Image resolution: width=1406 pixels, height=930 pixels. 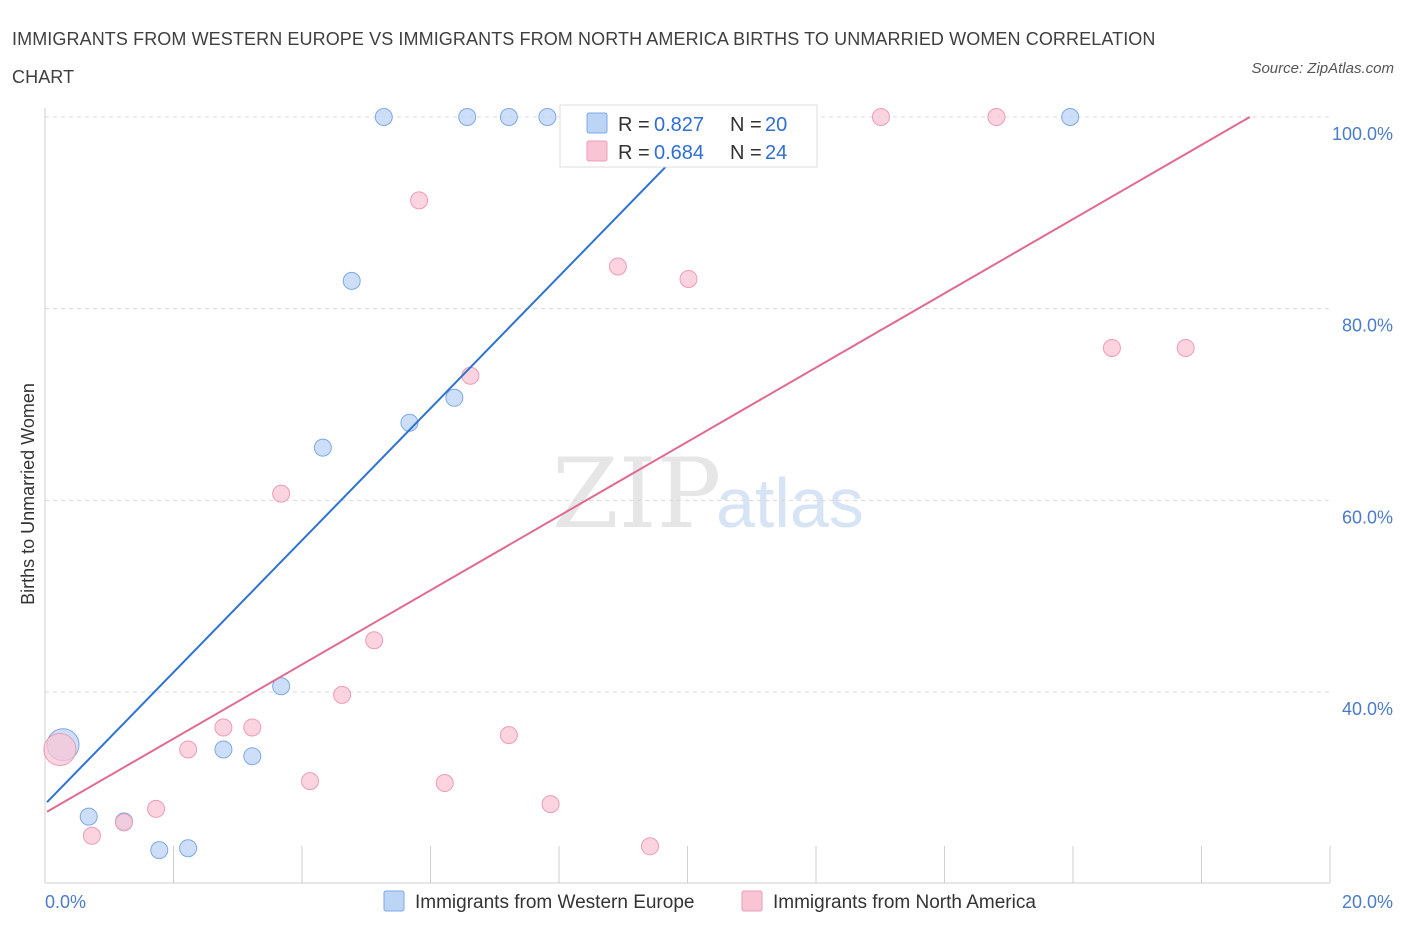 What do you see at coordinates (1367, 709) in the screenshot?
I see `y-tick-label-40: 40.0%` at bounding box center [1367, 709].